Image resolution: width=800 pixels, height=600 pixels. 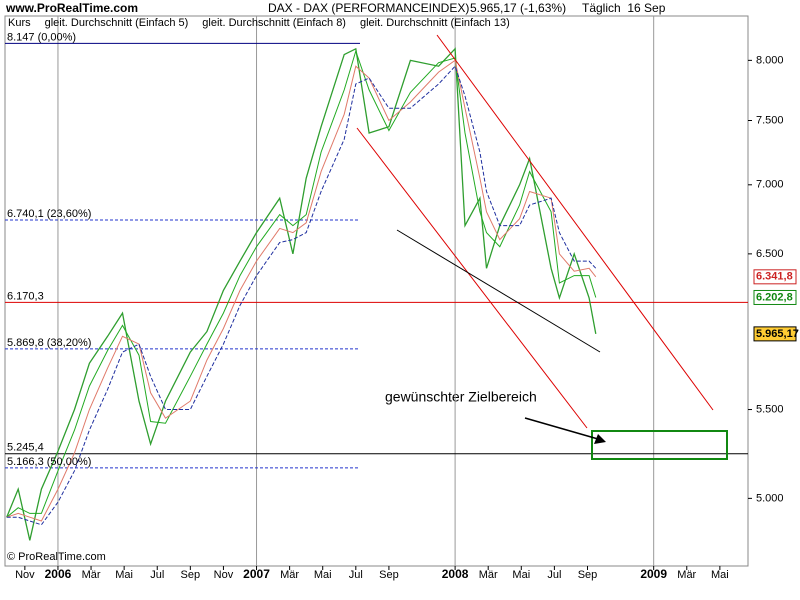 What do you see at coordinates (461, 397) in the screenshot?
I see `annotation: gewünschter Zielbereich` at bounding box center [461, 397].